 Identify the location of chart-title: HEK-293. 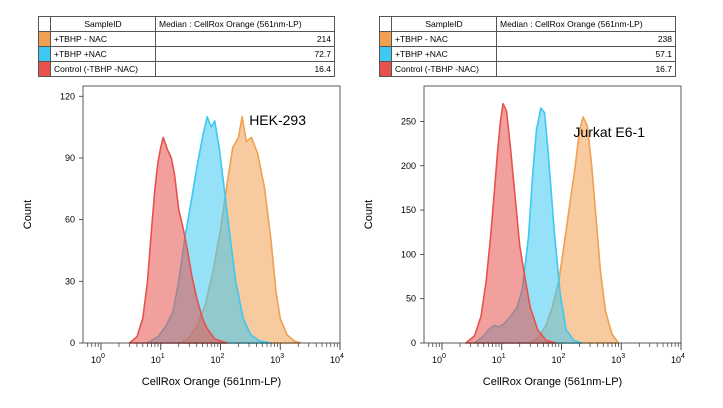
(277, 120).